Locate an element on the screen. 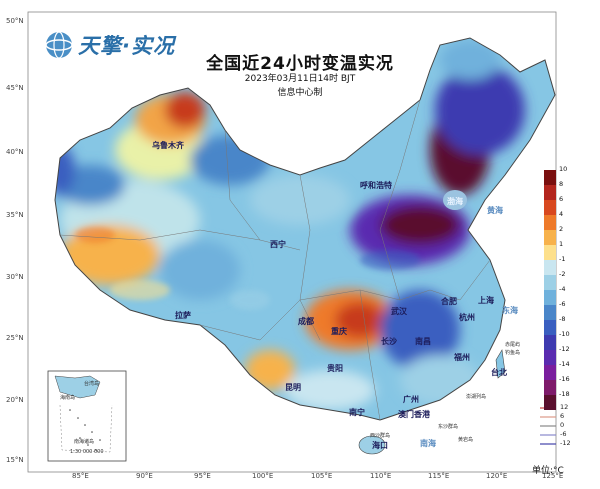 This screenshot has height=489, width=600. island-label: 钓鱼岛 is located at coordinates (513, 353).